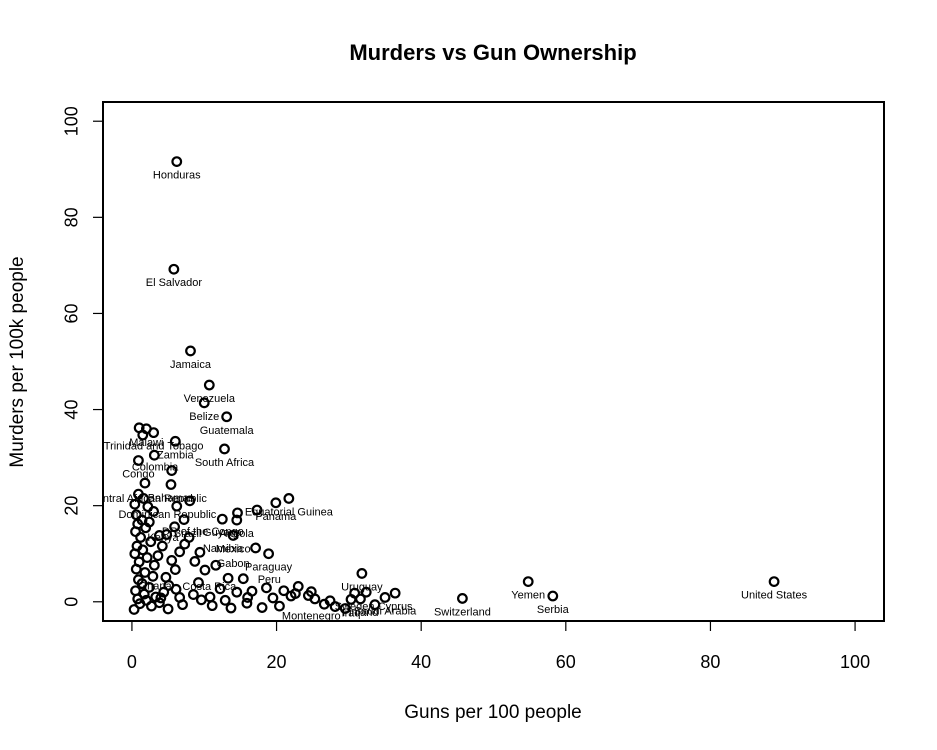 The image size is (937, 750). I want to click on point-label: Central African Republic, so click(148, 499).